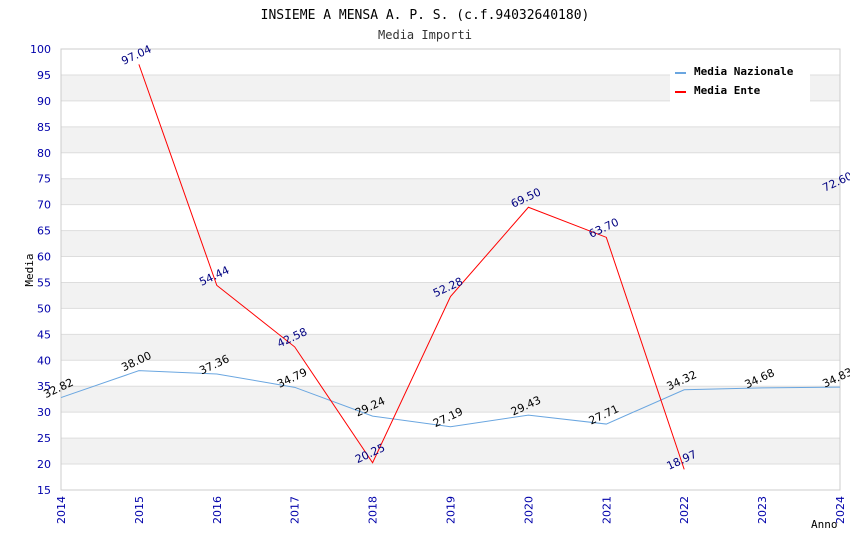 Image resolution: width=850 pixels, height=555 pixels. What do you see at coordinates (44, 282) in the screenshot?
I see `y-tick-label: 55` at bounding box center [44, 282].